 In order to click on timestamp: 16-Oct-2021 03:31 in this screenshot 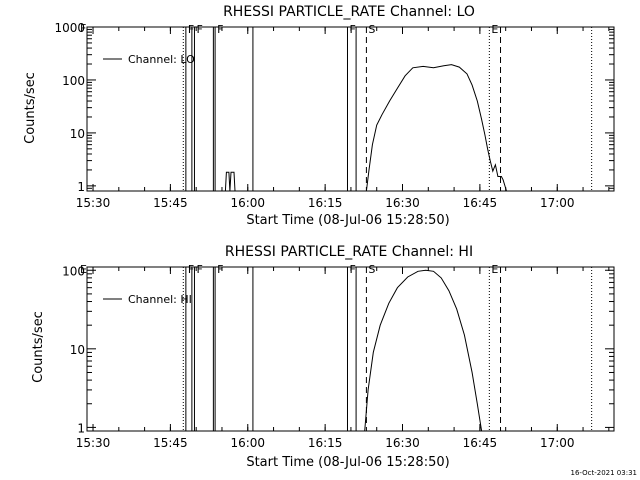, I will do `click(604, 473)`.